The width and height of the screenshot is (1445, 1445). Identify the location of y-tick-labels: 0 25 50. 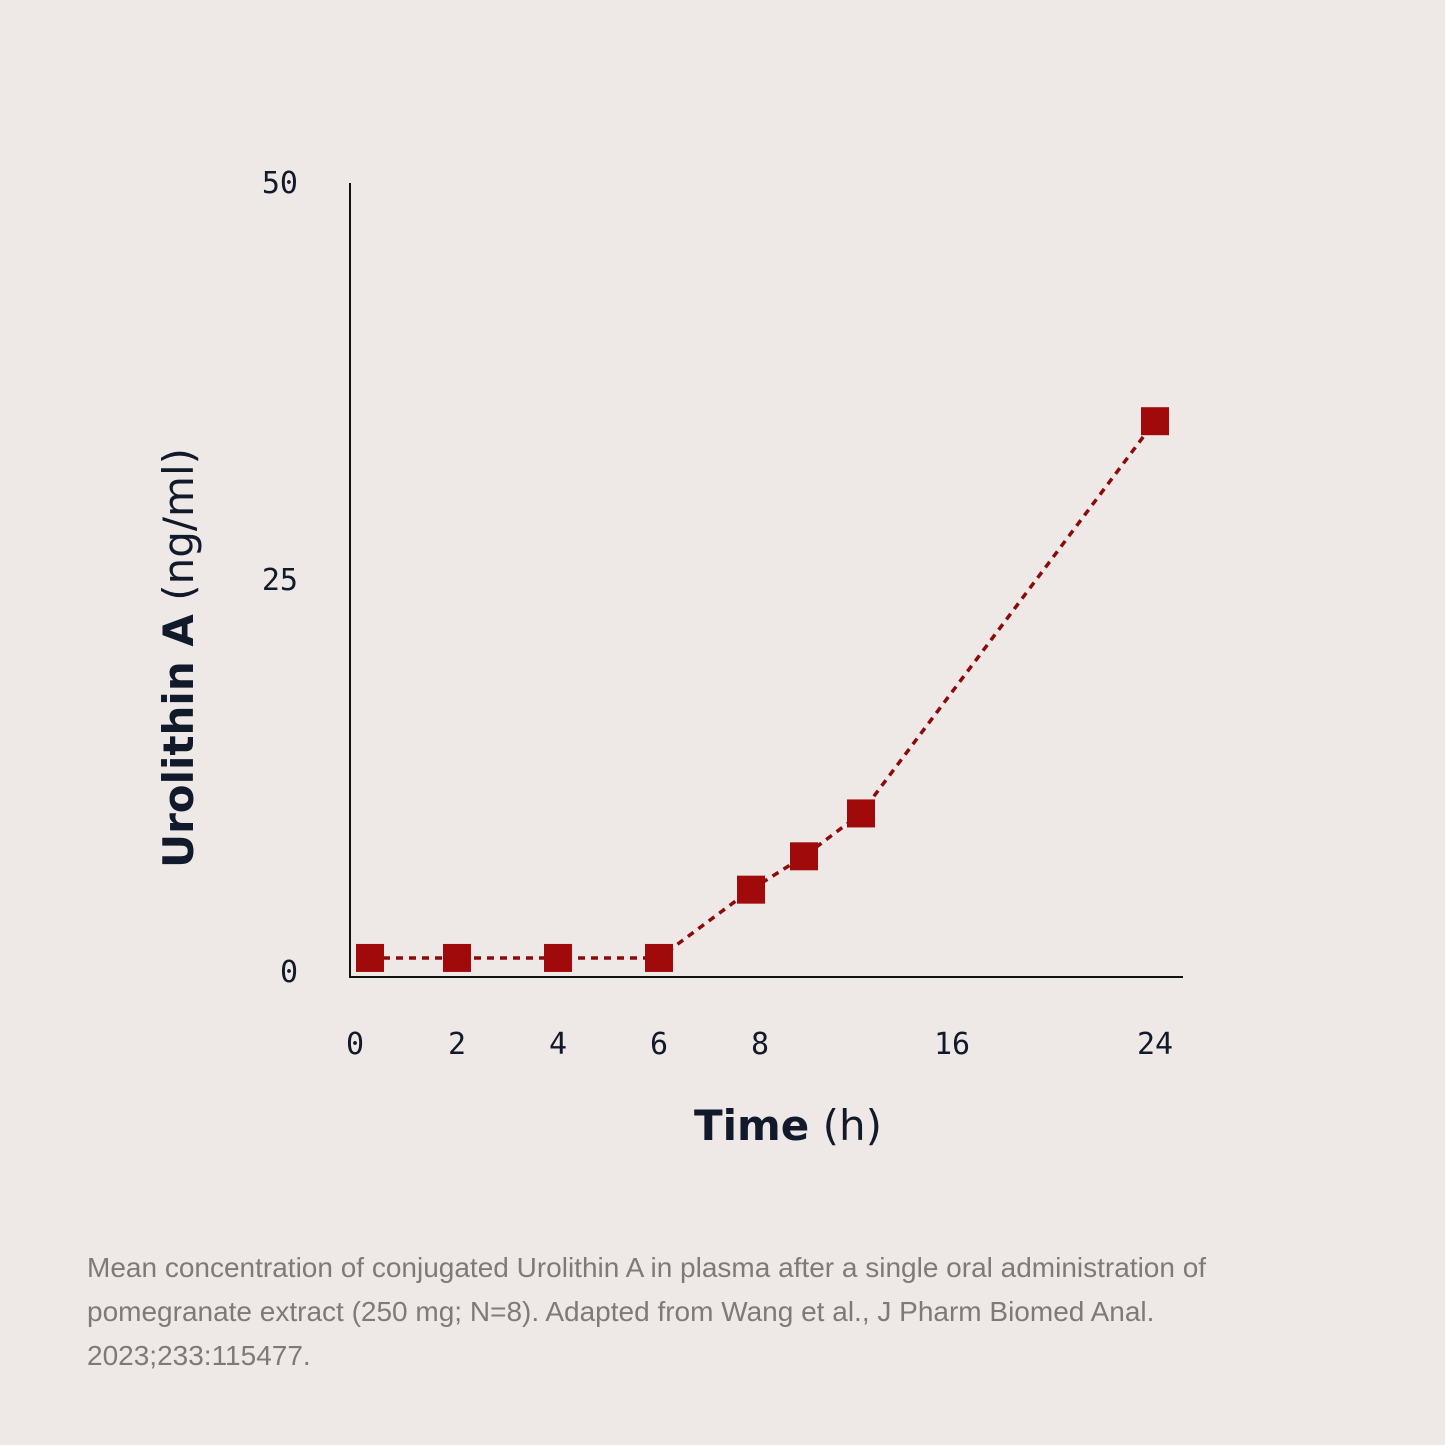
(280, 578).